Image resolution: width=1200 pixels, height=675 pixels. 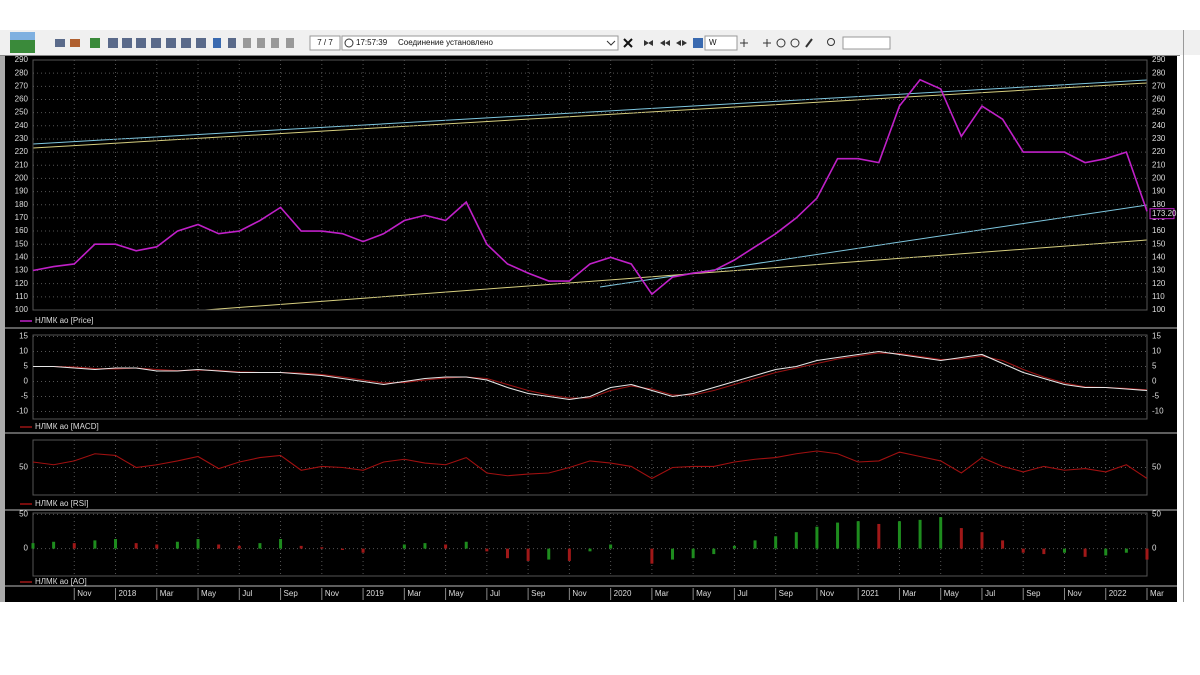 I want to click on legend-label: НЛМК ао [AO], so click(x=61, y=581).